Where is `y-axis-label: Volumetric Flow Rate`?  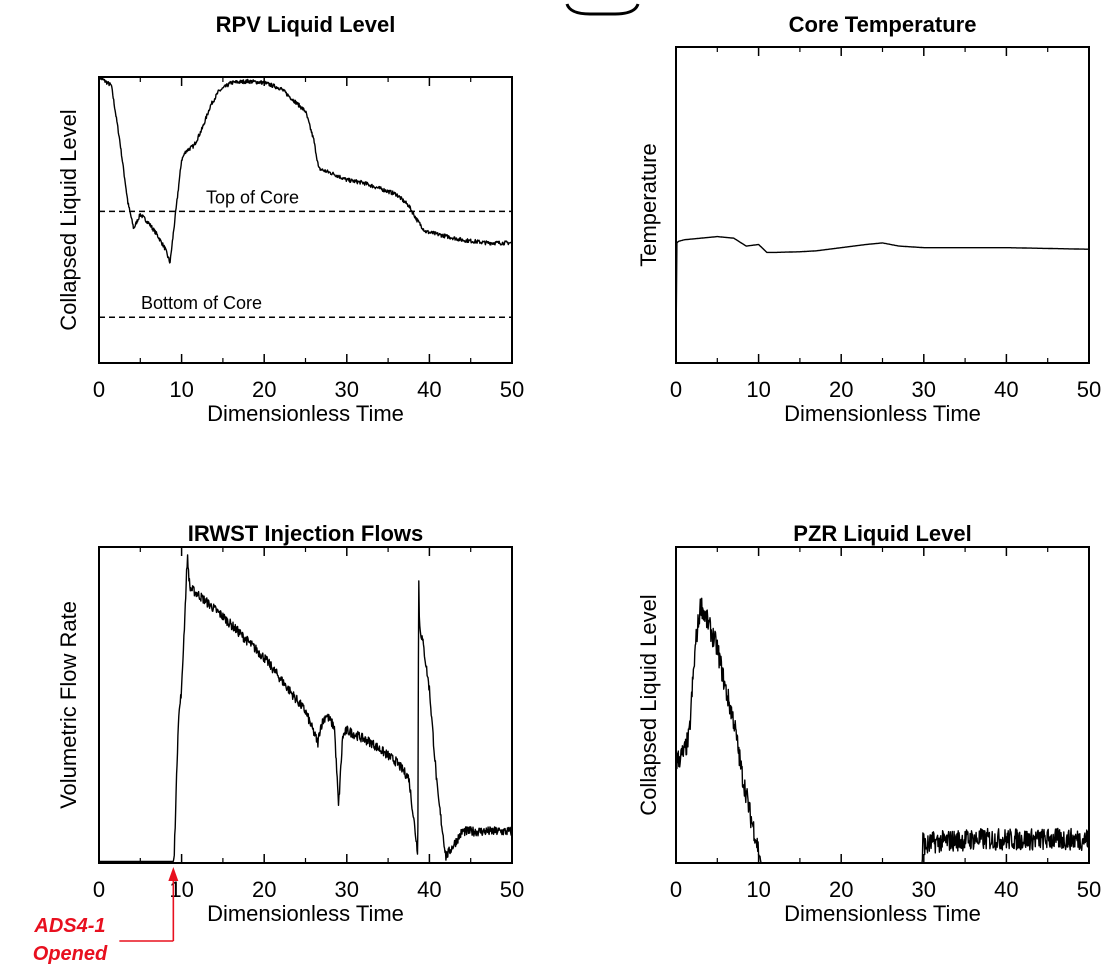
y-axis-label: Volumetric Flow Rate is located at coordinates (68, 705).